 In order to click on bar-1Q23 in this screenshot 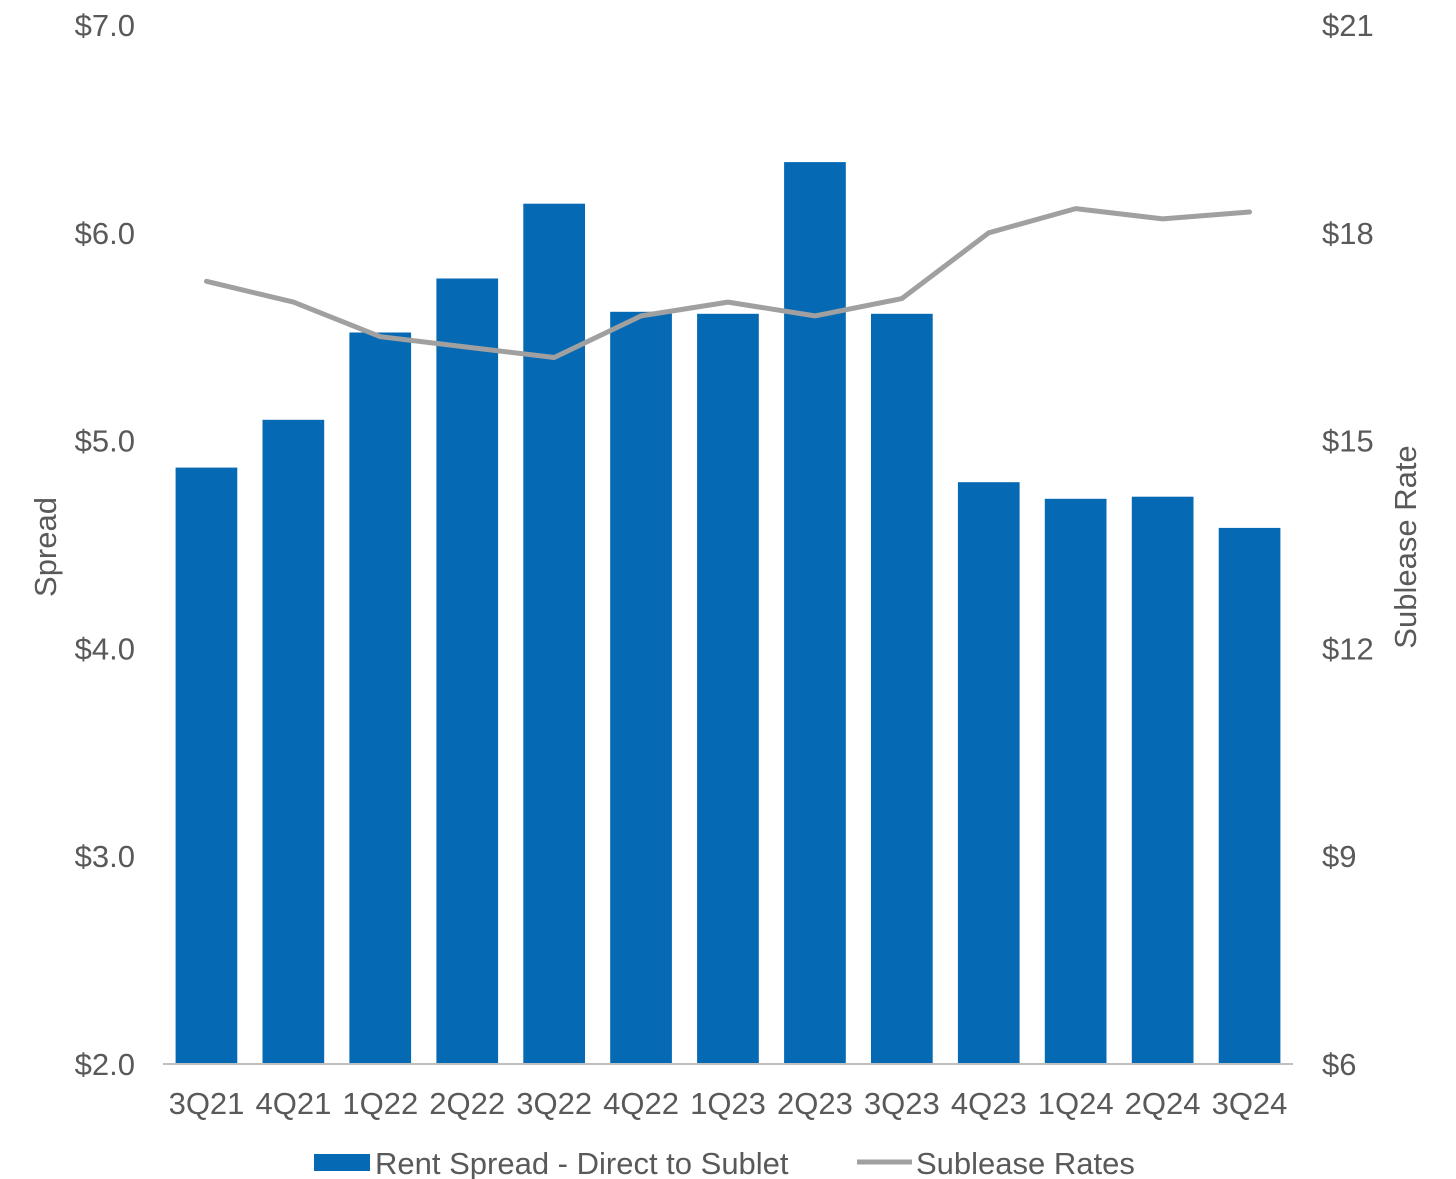, I will do `click(728, 688)`.